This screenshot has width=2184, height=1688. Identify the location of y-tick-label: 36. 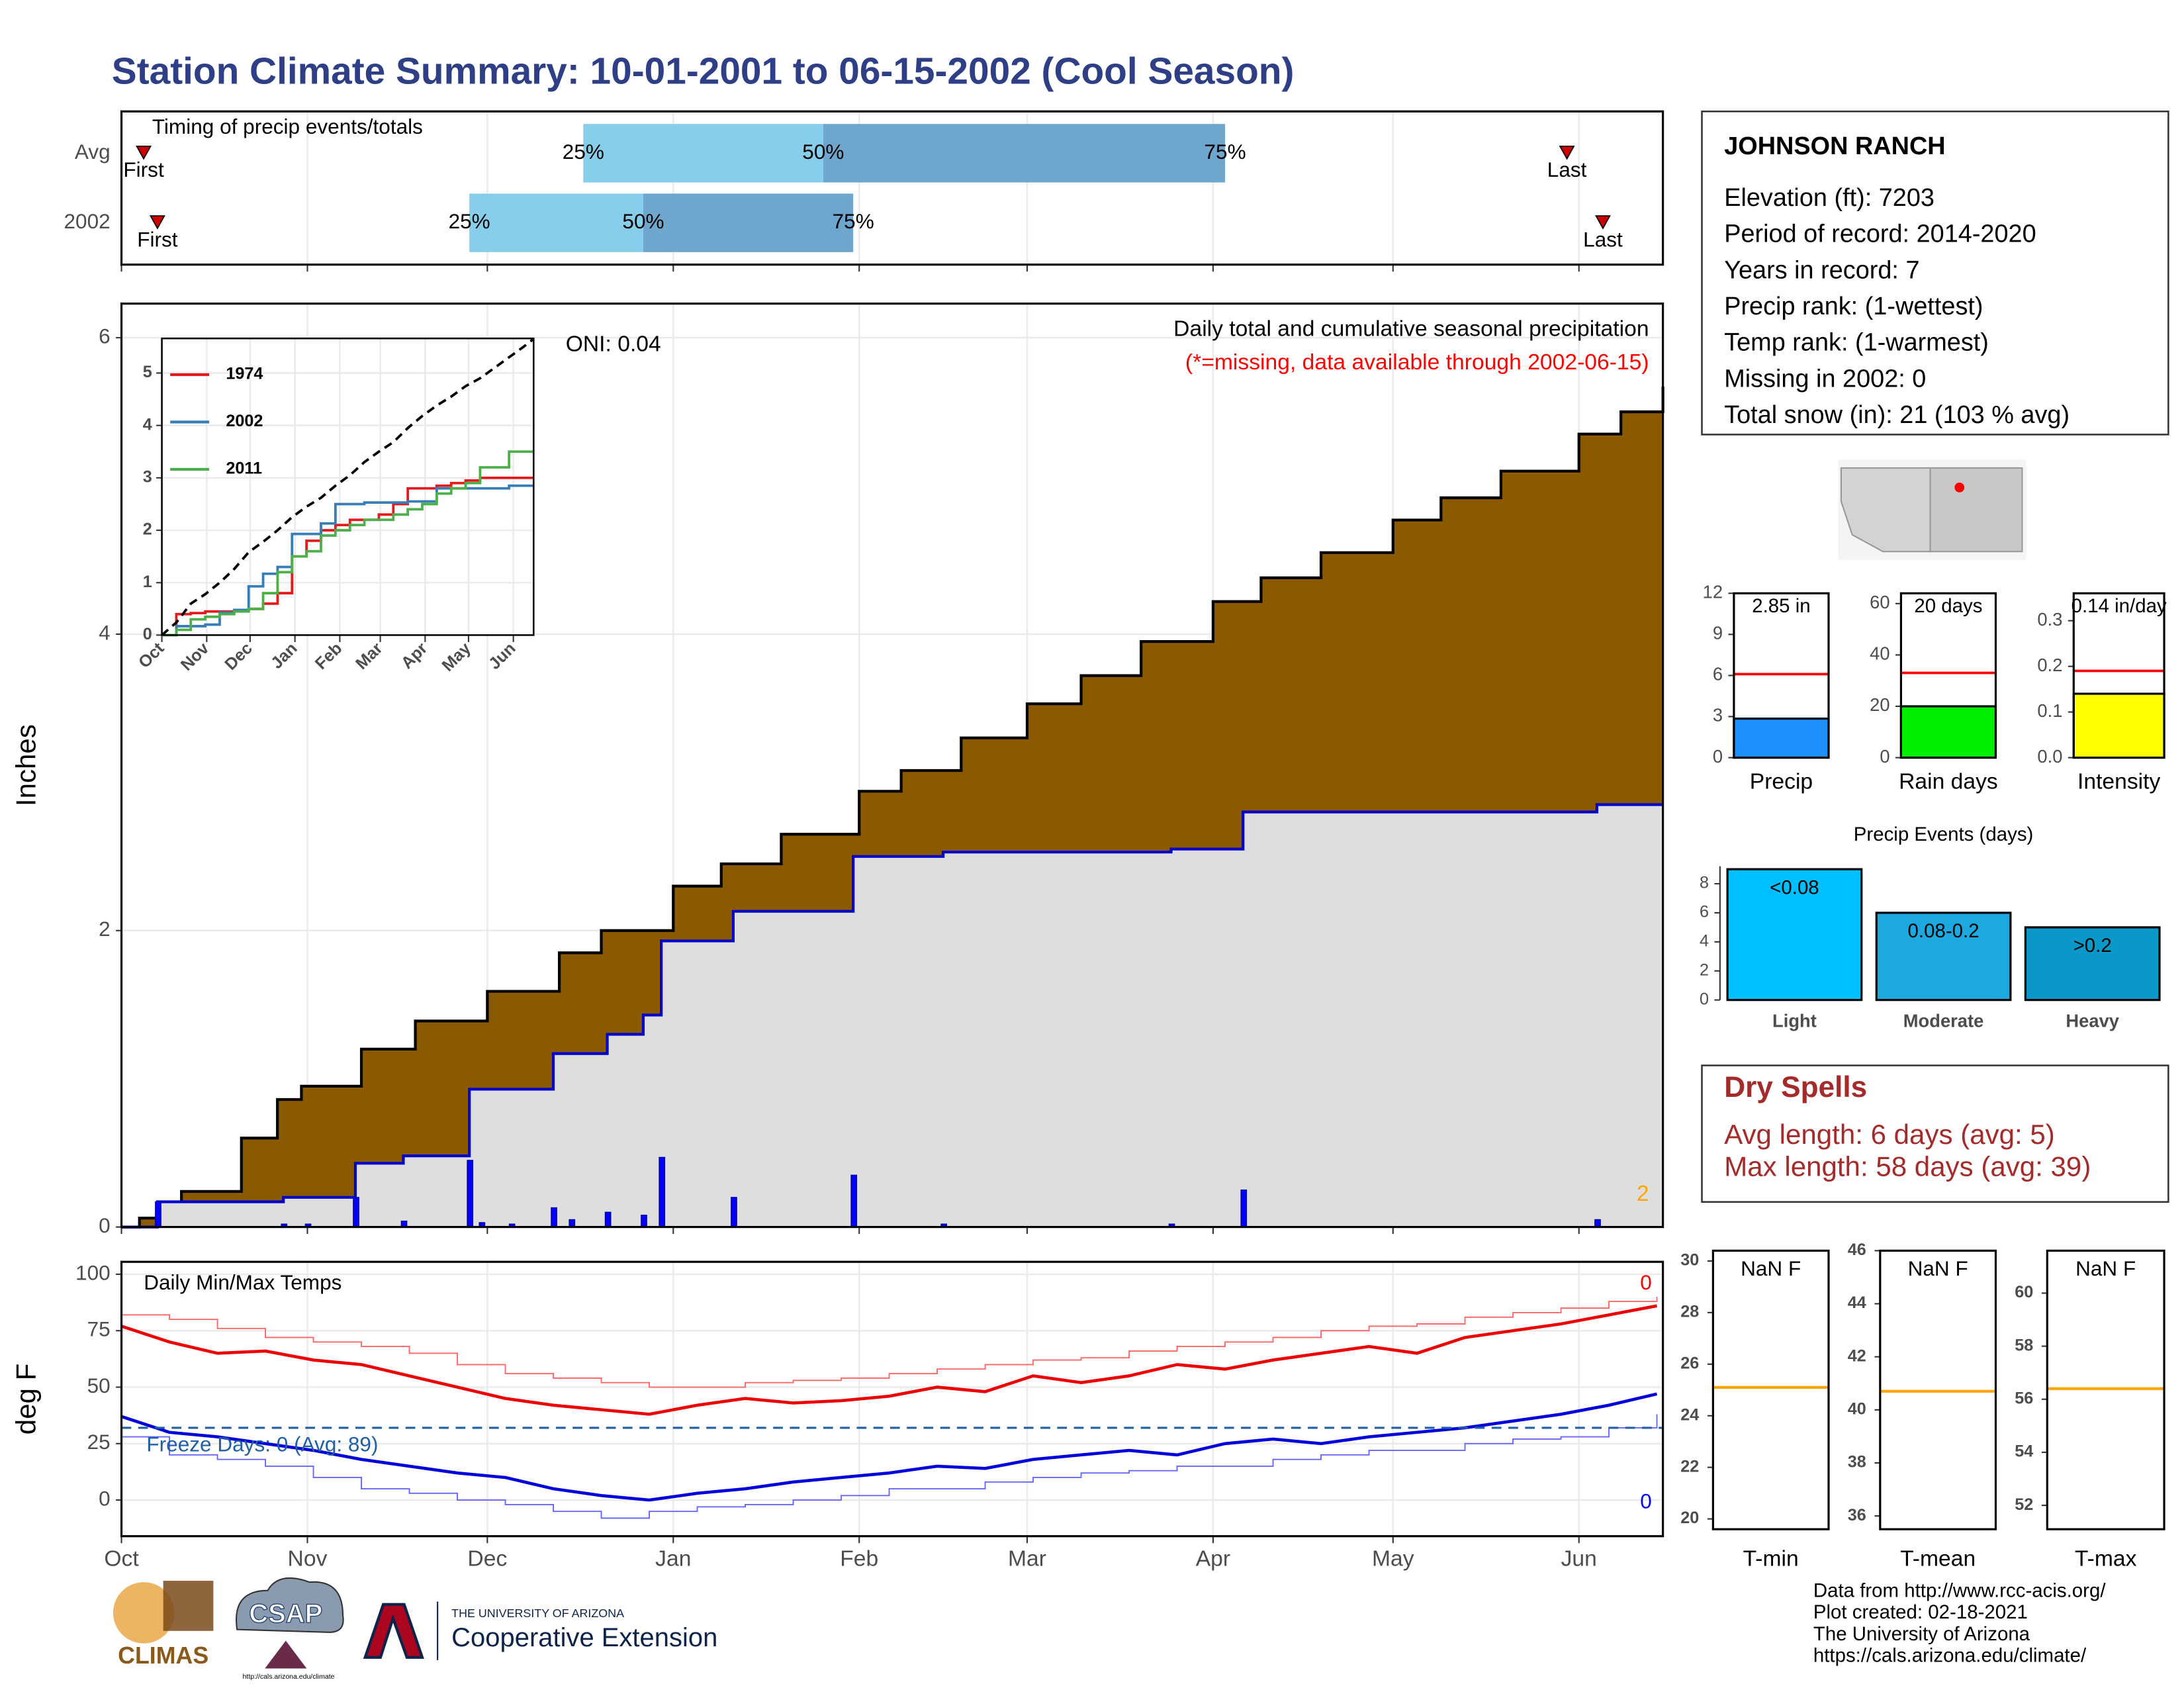
(1857, 1515).